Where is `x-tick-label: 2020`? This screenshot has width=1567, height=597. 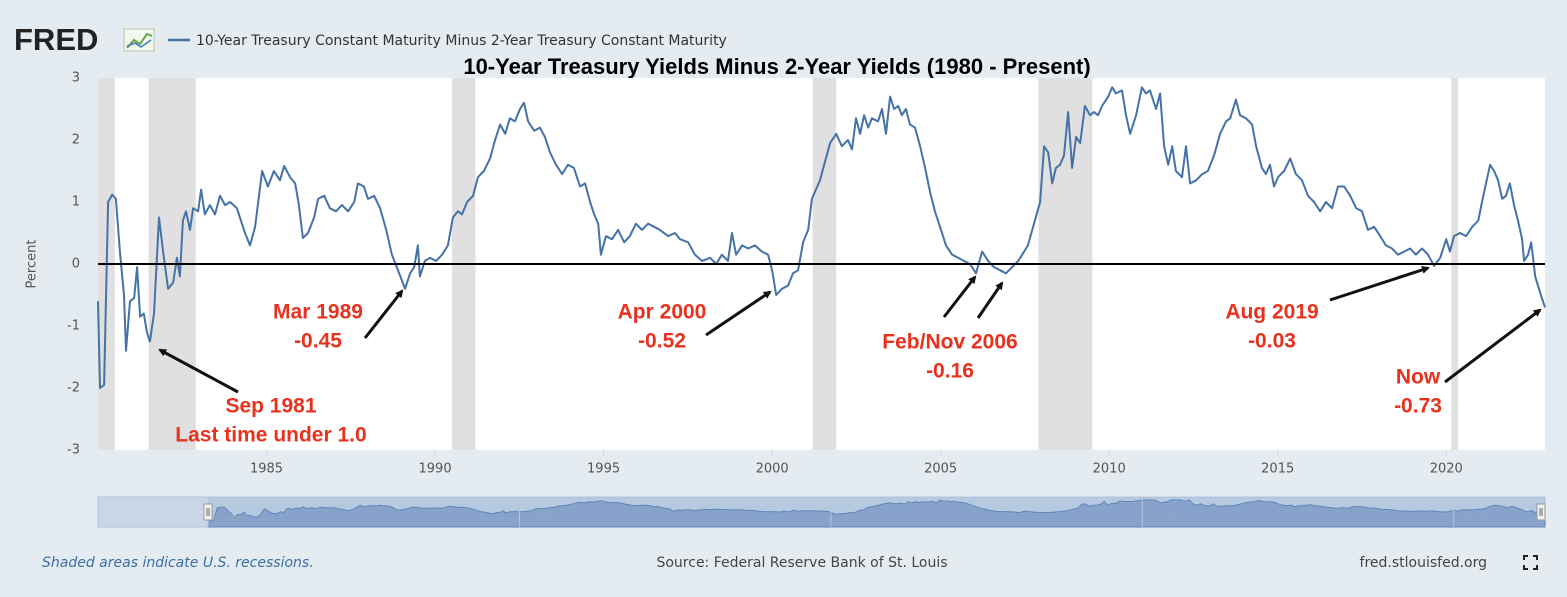
x-tick-label: 2020 is located at coordinates (1446, 469).